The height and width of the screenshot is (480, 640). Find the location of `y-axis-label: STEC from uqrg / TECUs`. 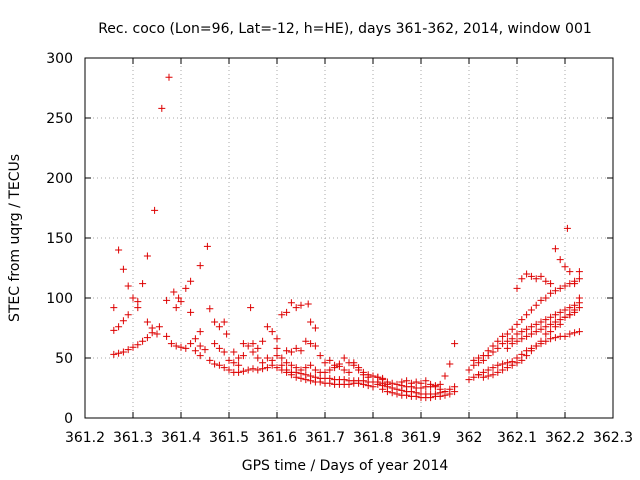

y-axis-label: STEC from uqrg / TECUs is located at coordinates (15, 238).